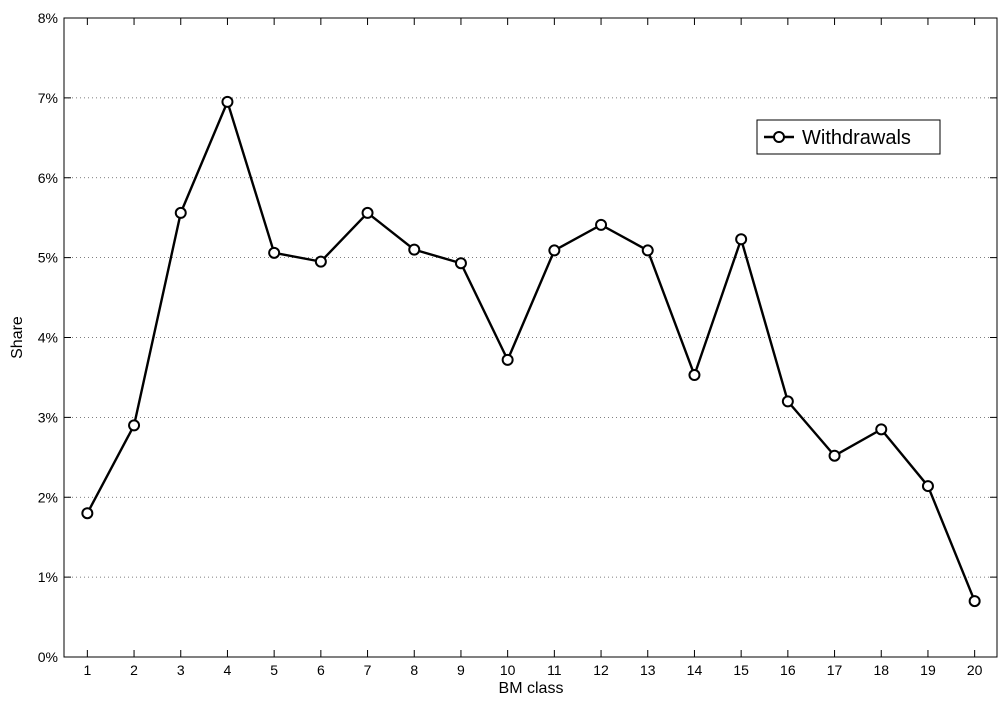  What do you see at coordinates (414, 670) in the screenshot?
I see `x-tick-label-7: 8` at bounding box center [414, 670].